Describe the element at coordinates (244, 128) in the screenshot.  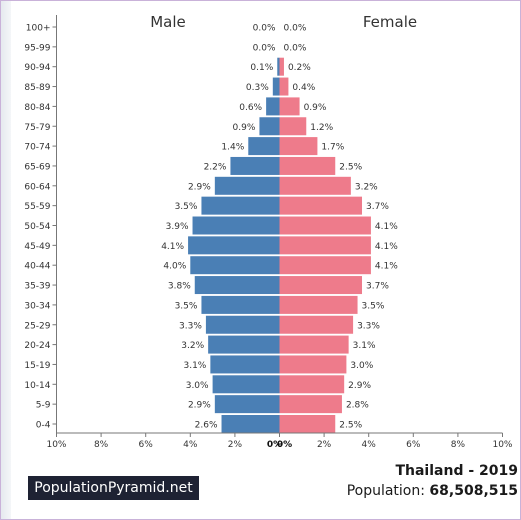
I see `male-value-label: 0.9%` at that location.